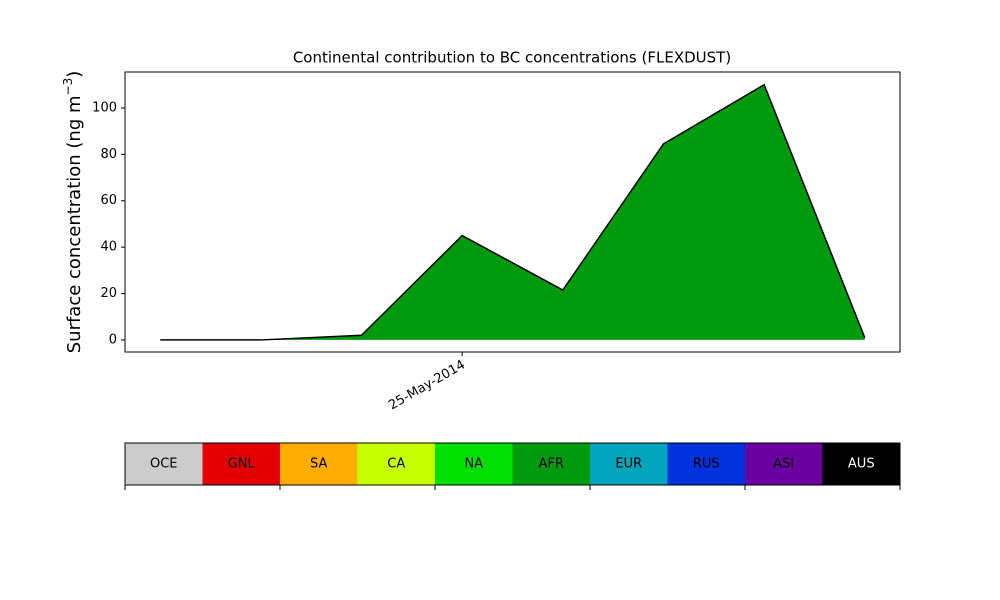  Describe the element at coordinates (113, 339) in the screenshot. I see `y-tick-label: 0` at that location.